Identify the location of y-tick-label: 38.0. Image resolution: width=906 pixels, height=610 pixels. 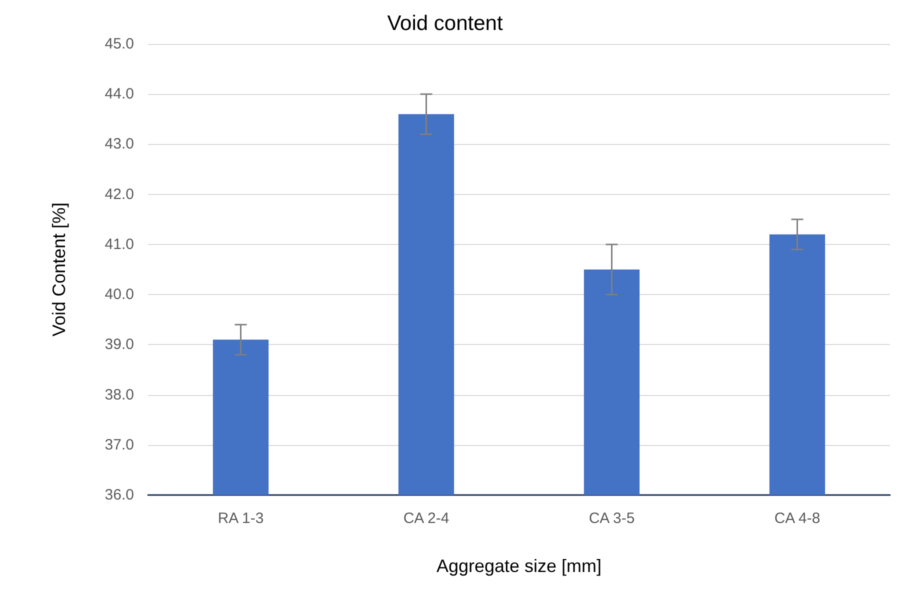
(119, 395).